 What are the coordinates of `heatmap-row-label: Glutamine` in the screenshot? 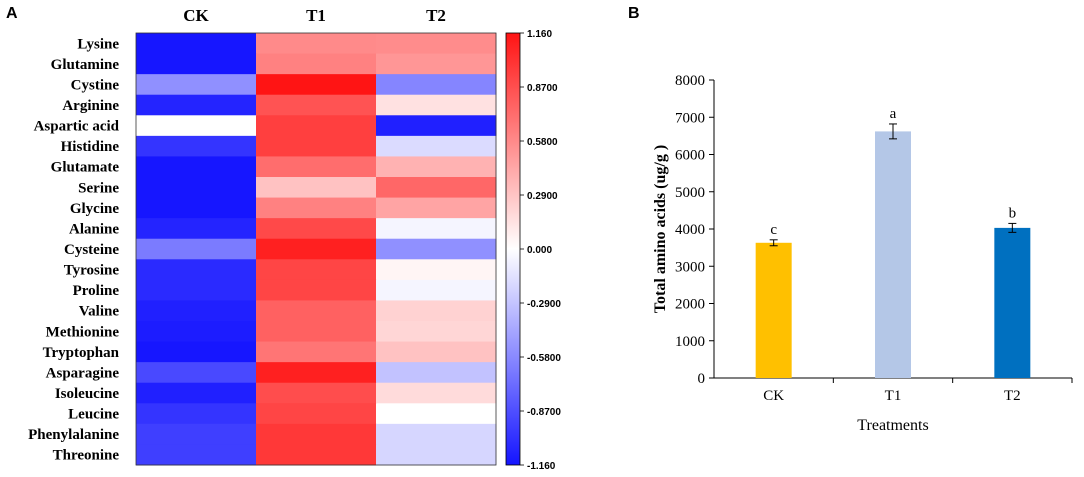 It's located at (85, 65).